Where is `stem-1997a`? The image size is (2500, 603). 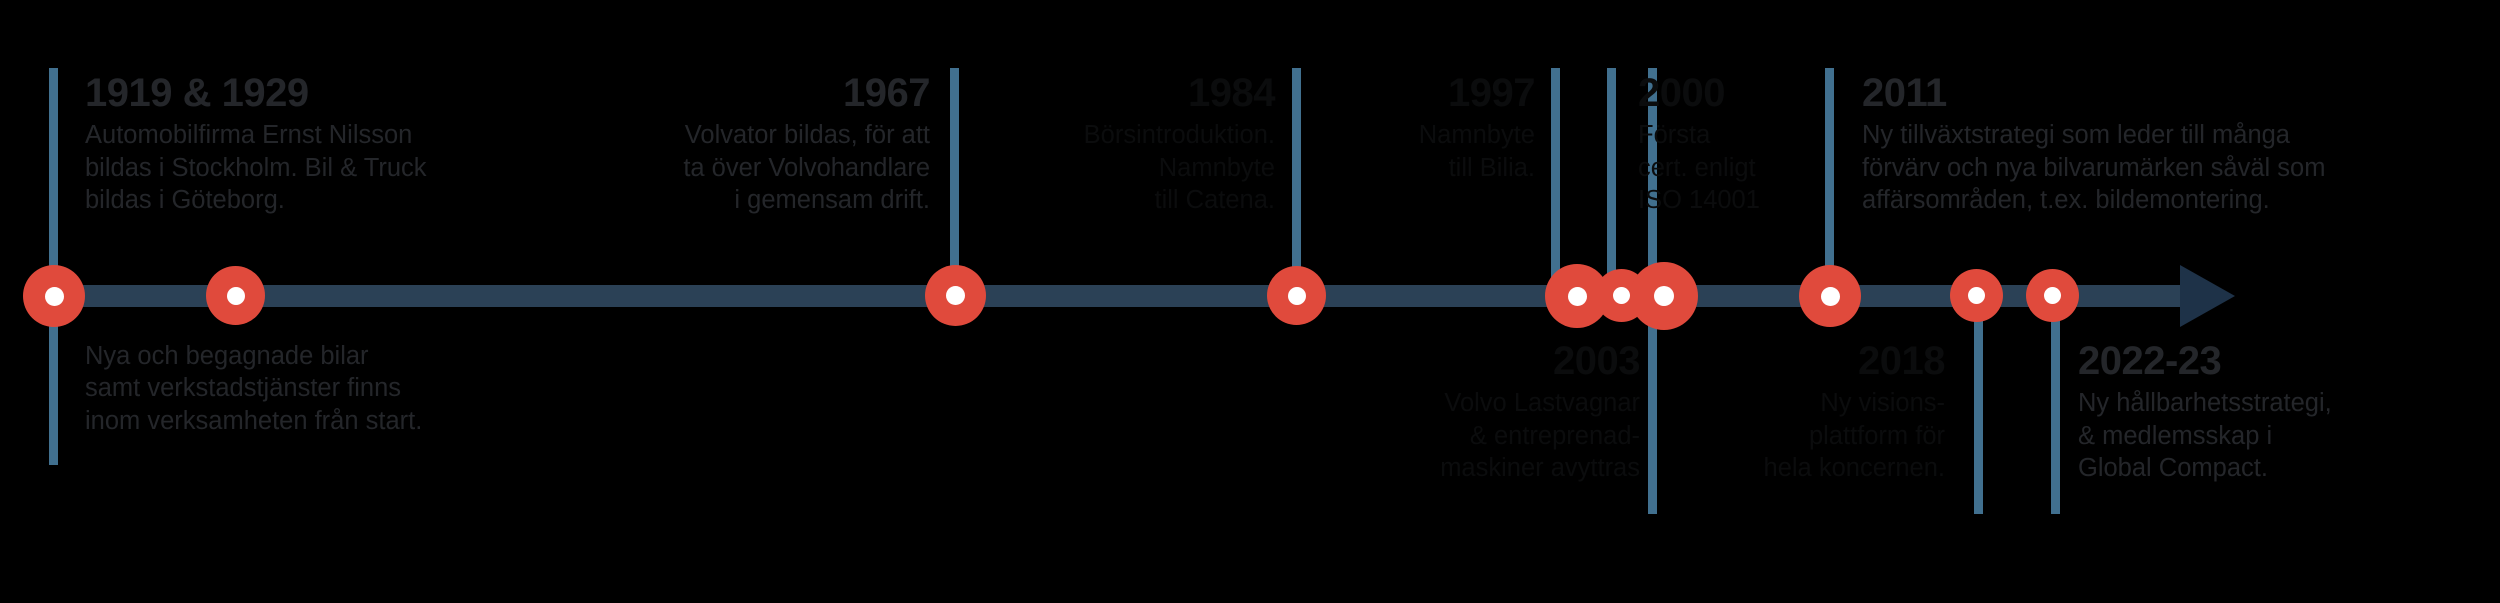
stem-1997a is located at coordinates (1555, 182).